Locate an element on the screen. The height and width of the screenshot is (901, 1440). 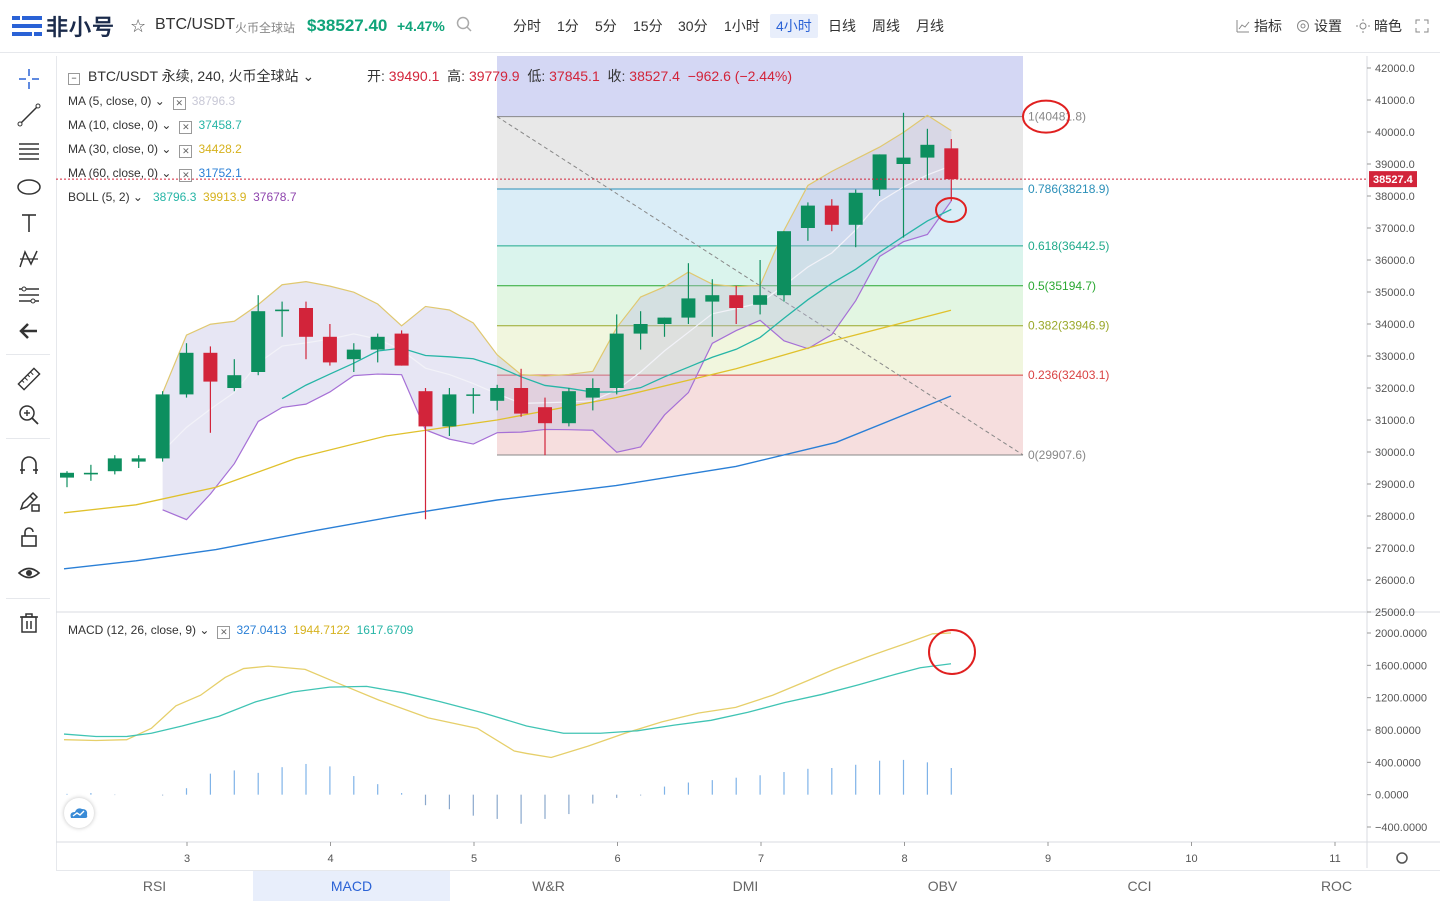
time-axis-label: 7 is located at coordinates (761, 859).